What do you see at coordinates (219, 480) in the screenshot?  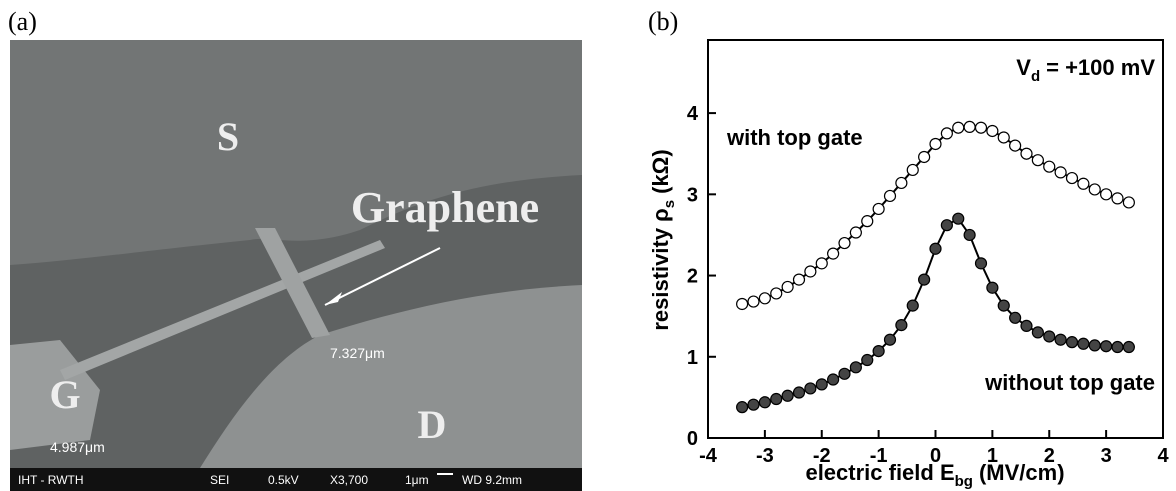 I see `info-text: SEI` at bounding box center [219, 480].